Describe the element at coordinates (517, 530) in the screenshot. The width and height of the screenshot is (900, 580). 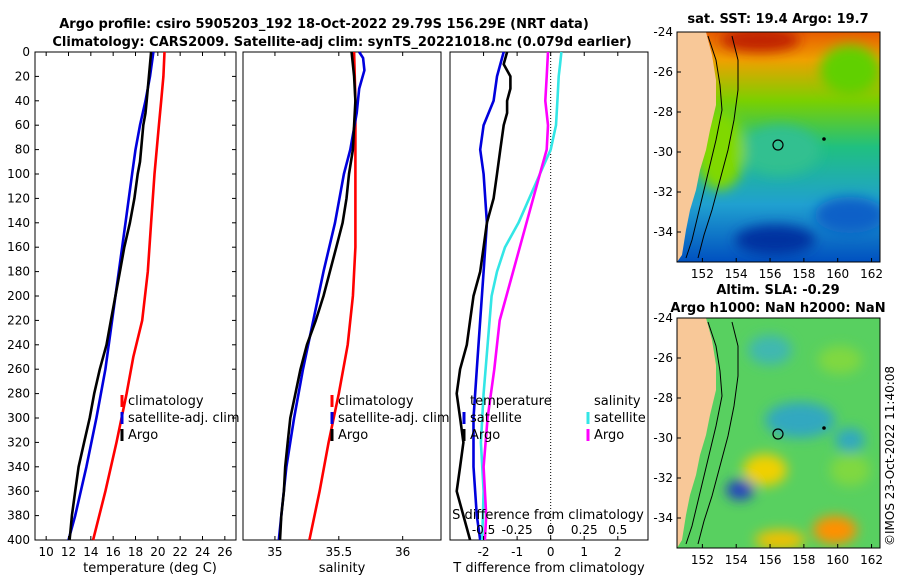
I see `s-difference-xtick-label: -0.25` at that location.